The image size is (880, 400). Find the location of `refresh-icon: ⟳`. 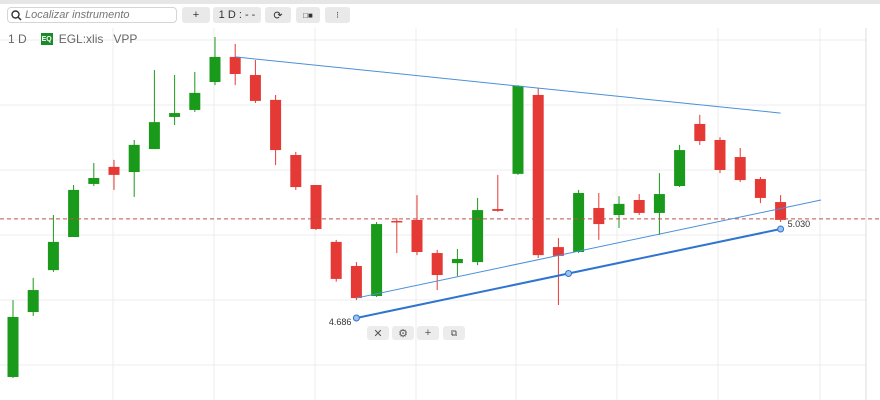

refresh-icon: ⟳ is located at coordinates (278, 15).